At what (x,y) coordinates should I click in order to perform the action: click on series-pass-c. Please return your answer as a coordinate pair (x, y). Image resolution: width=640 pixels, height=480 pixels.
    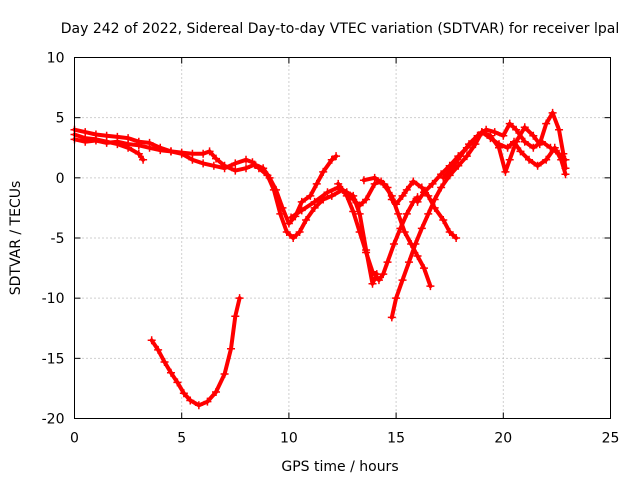
    Looking at the image, I should click on (109, 147).